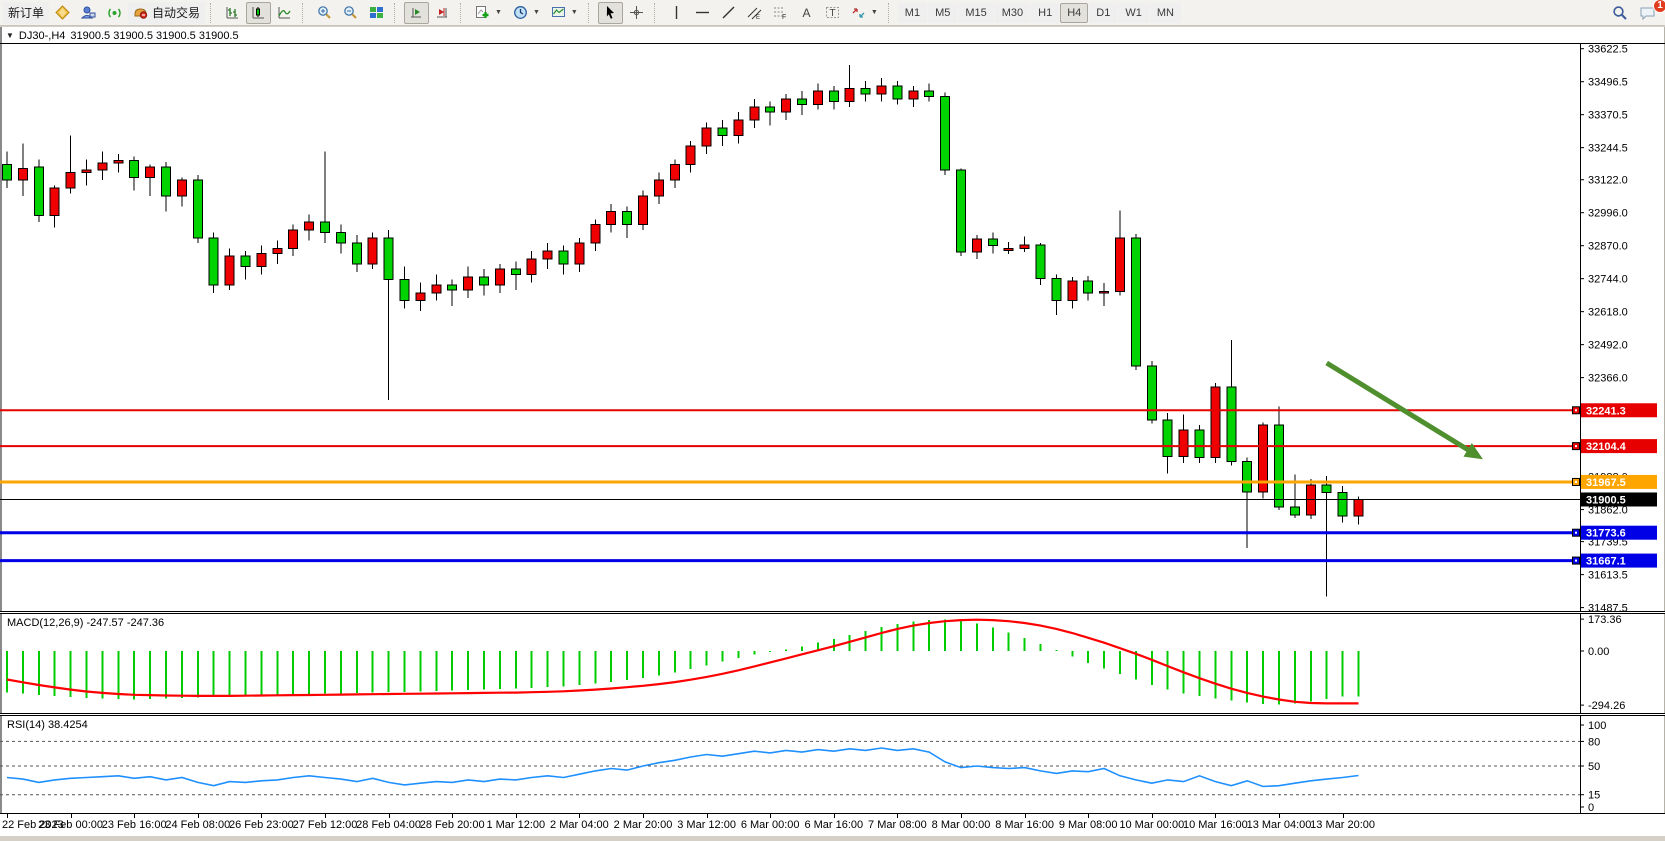 The image size is (1665, 841). I want to click on signals-icon, so click(114, 13).